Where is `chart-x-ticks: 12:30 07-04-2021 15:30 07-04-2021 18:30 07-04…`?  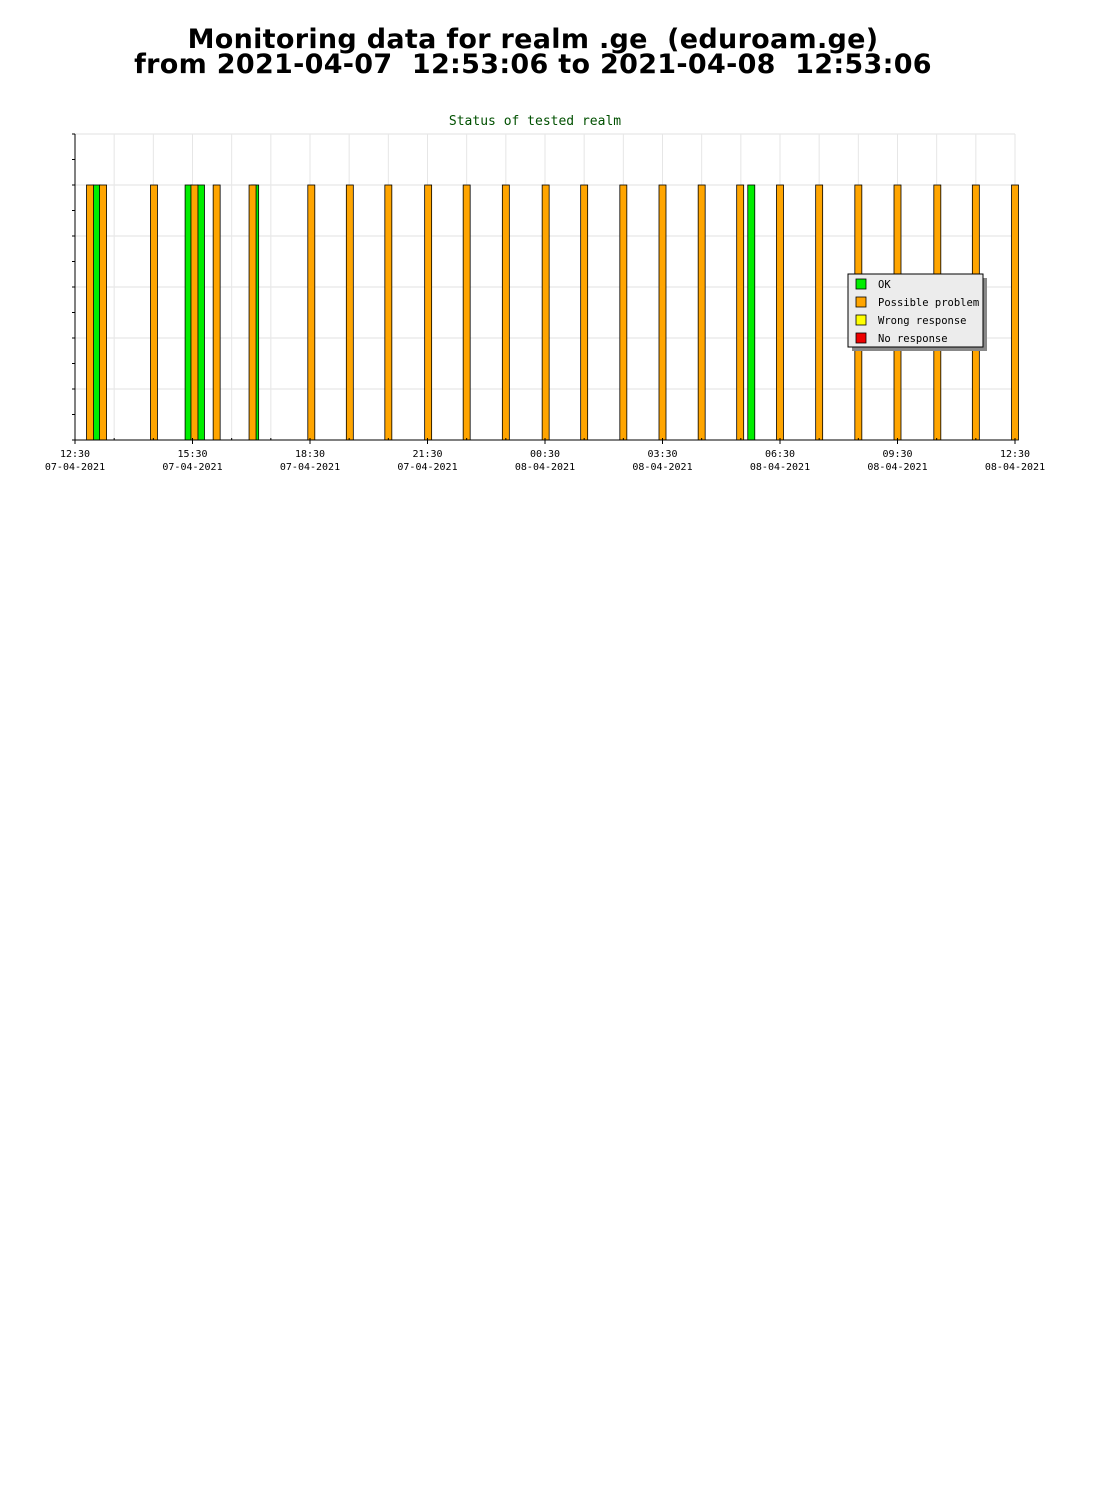 chart-x-ticks: 12:30 07-04-2021 15:30 07-04-2021 18:30 07-04… is located at coordinates (545, 456).